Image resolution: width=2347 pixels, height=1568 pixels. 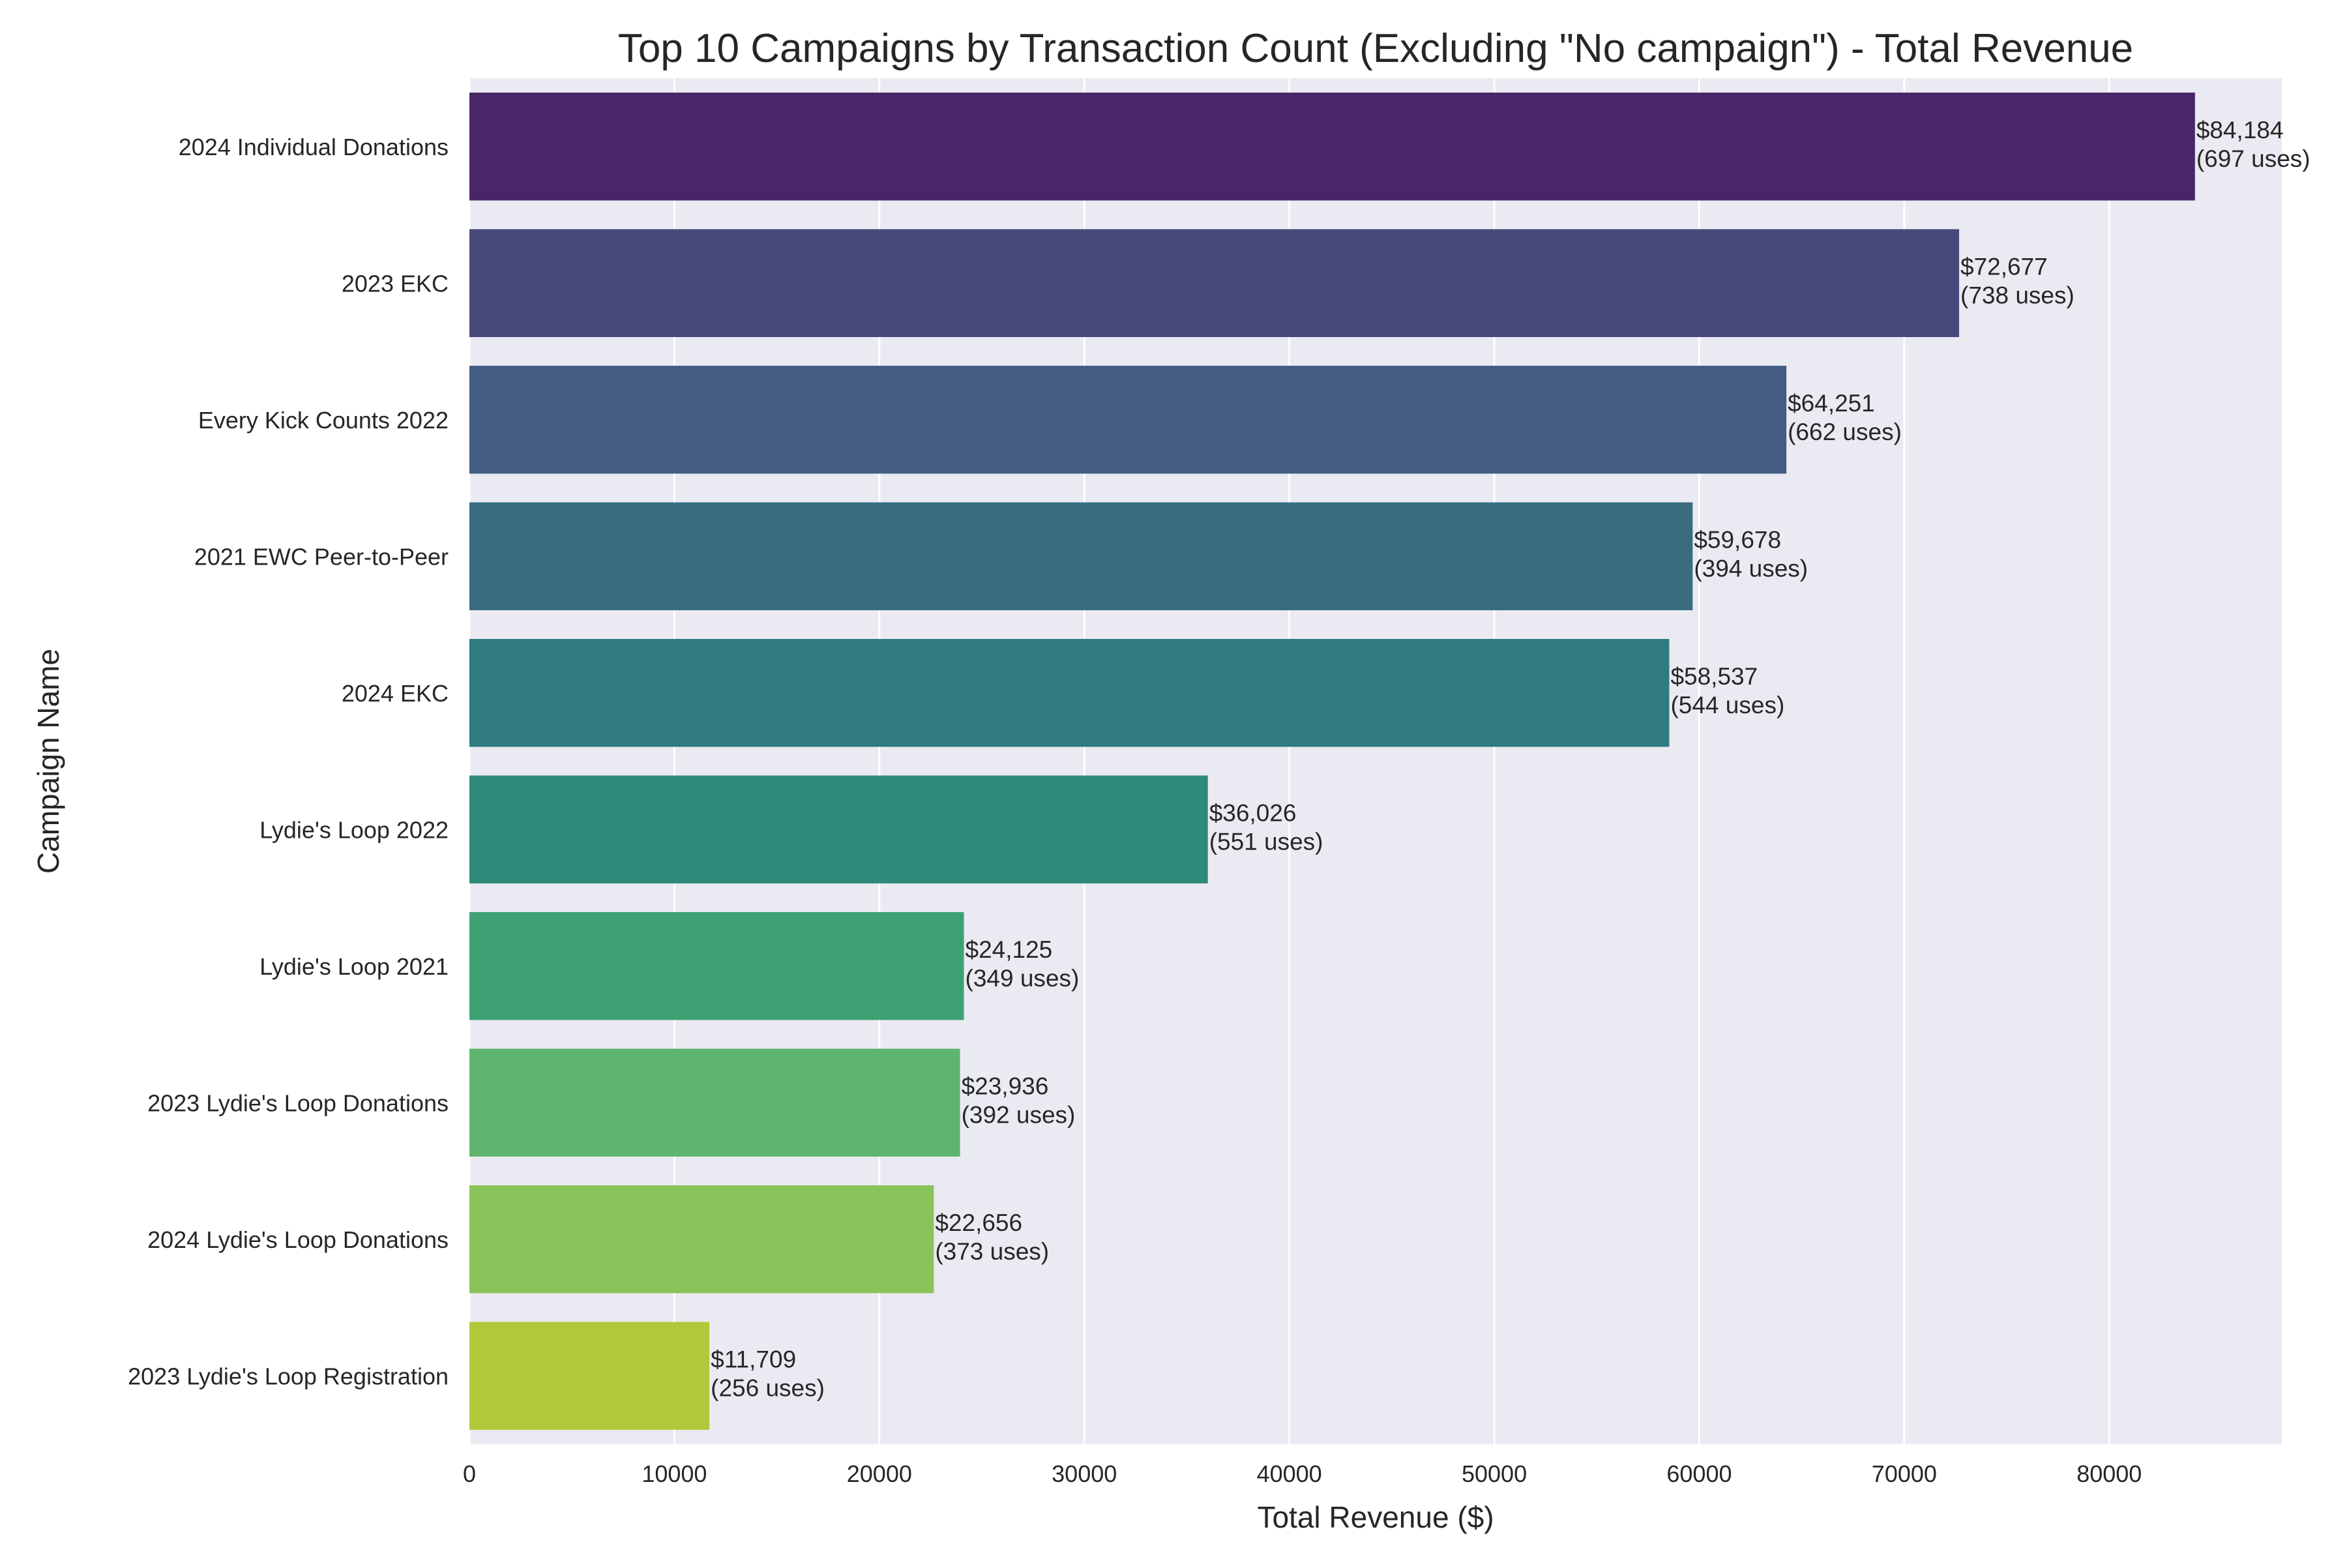 I want to click on bar-uses-label: (738 uses), so click(x=2017, y=295).